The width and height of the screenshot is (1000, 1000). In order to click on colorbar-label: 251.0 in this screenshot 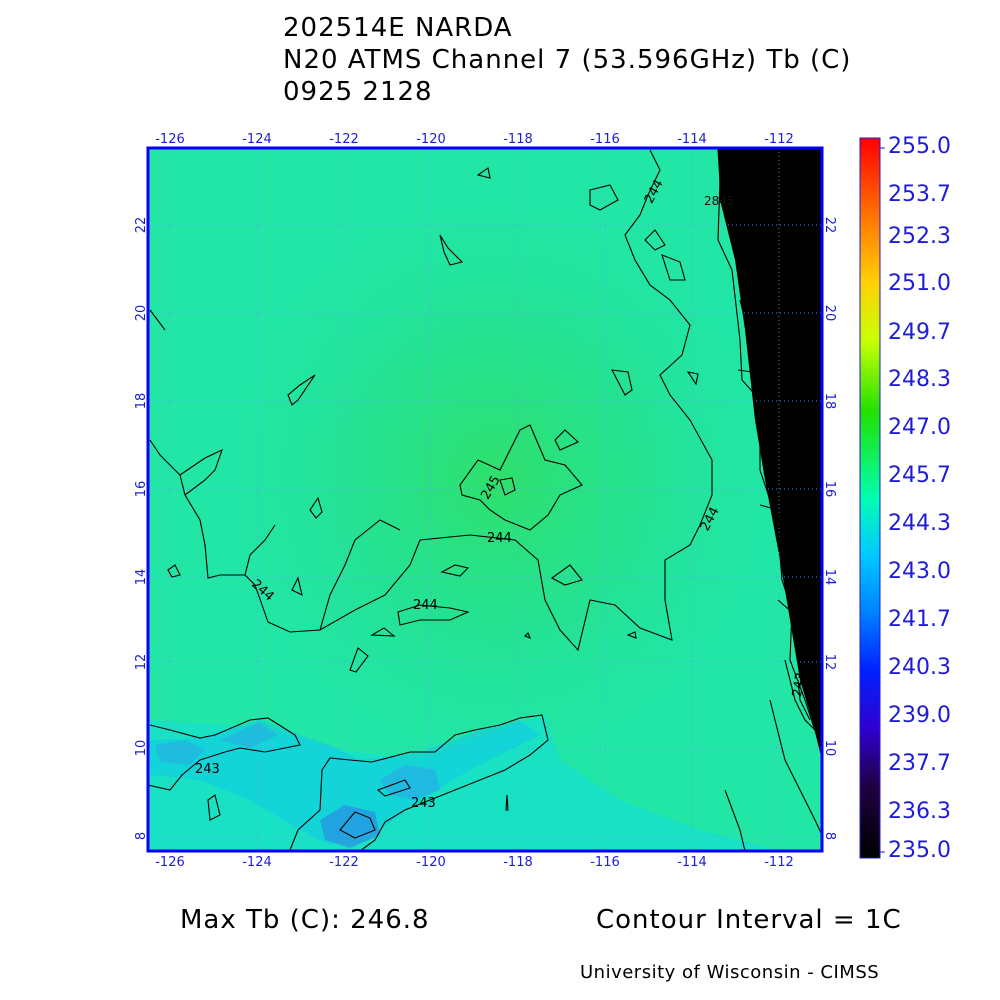, I will do `click(919, 283)`.